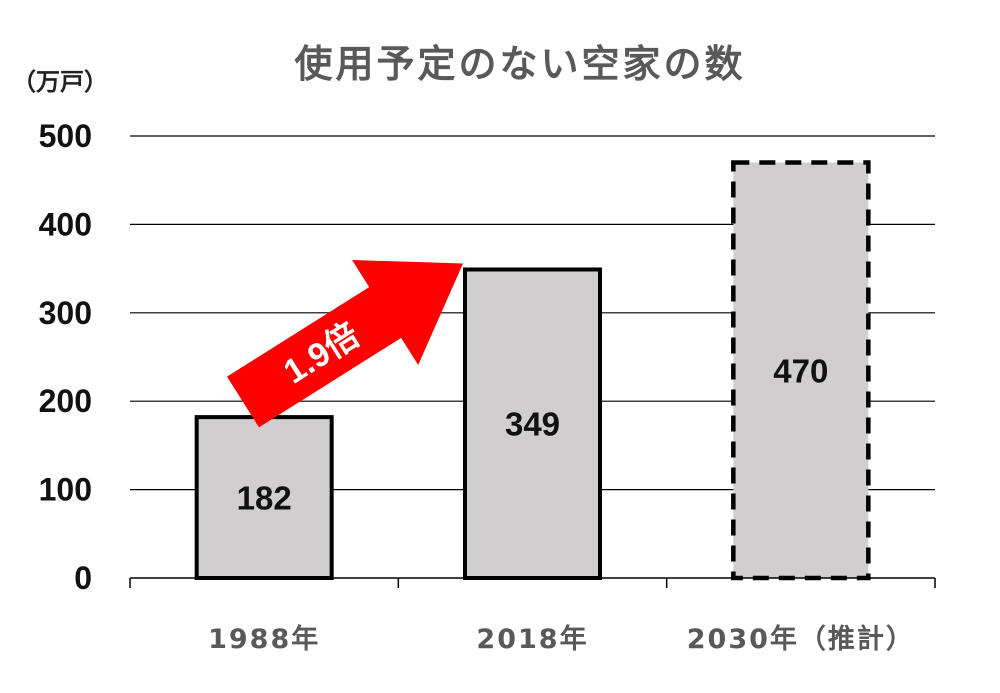 This screenshot has width=1000, height=693. Describe the element at coordinates (65, 136) in the screenshot. I see `y-tick-label: 500` at that location.